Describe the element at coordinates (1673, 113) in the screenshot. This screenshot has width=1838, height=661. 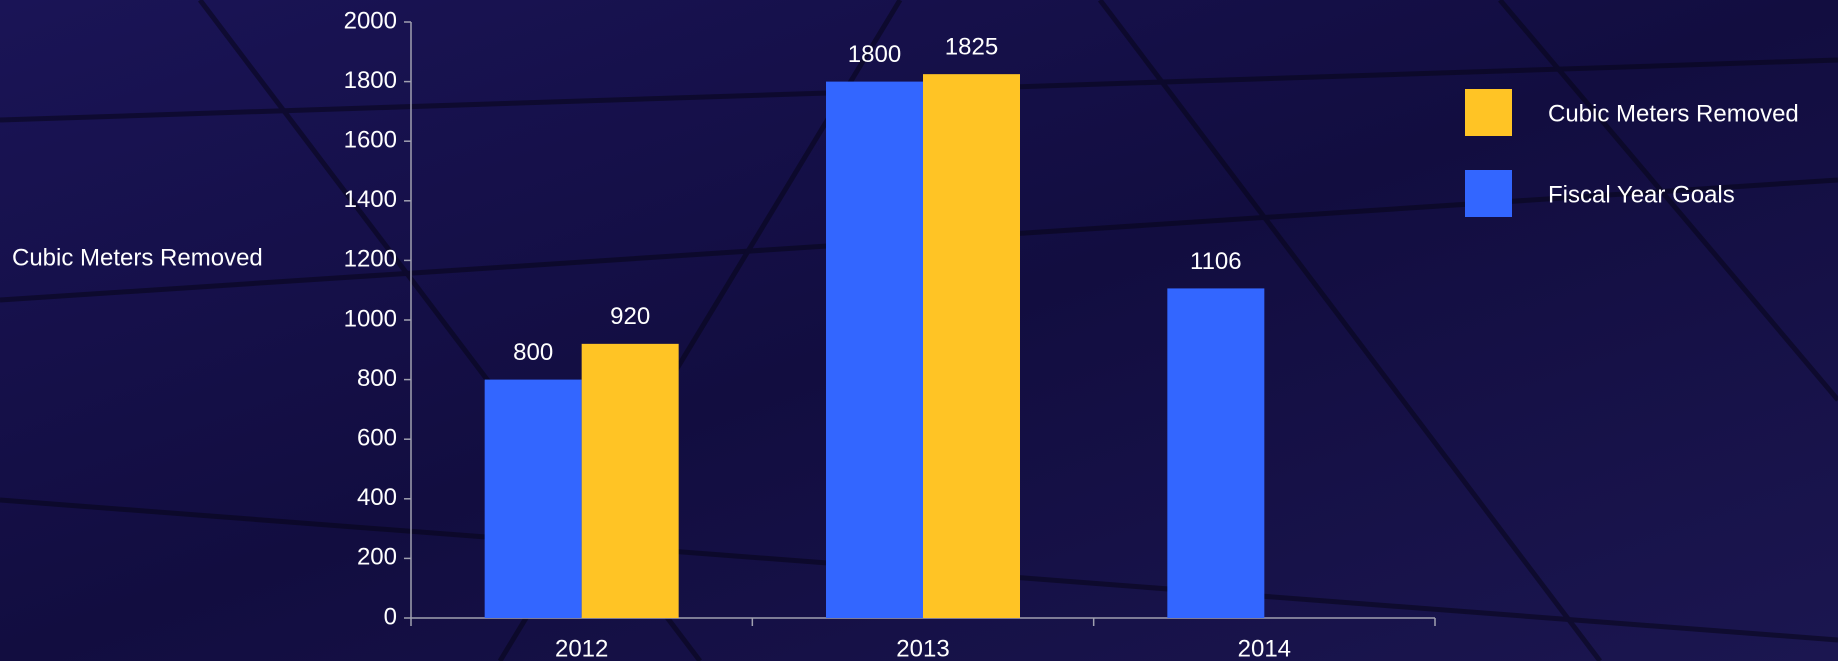
I see `legend-label: Cubic Meters Removed` at that location.